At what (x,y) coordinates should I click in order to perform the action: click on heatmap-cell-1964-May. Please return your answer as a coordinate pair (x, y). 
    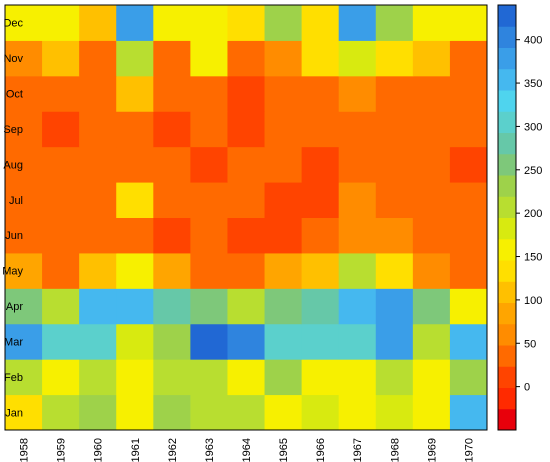
    Looking at the image, I should click on (246, 270).